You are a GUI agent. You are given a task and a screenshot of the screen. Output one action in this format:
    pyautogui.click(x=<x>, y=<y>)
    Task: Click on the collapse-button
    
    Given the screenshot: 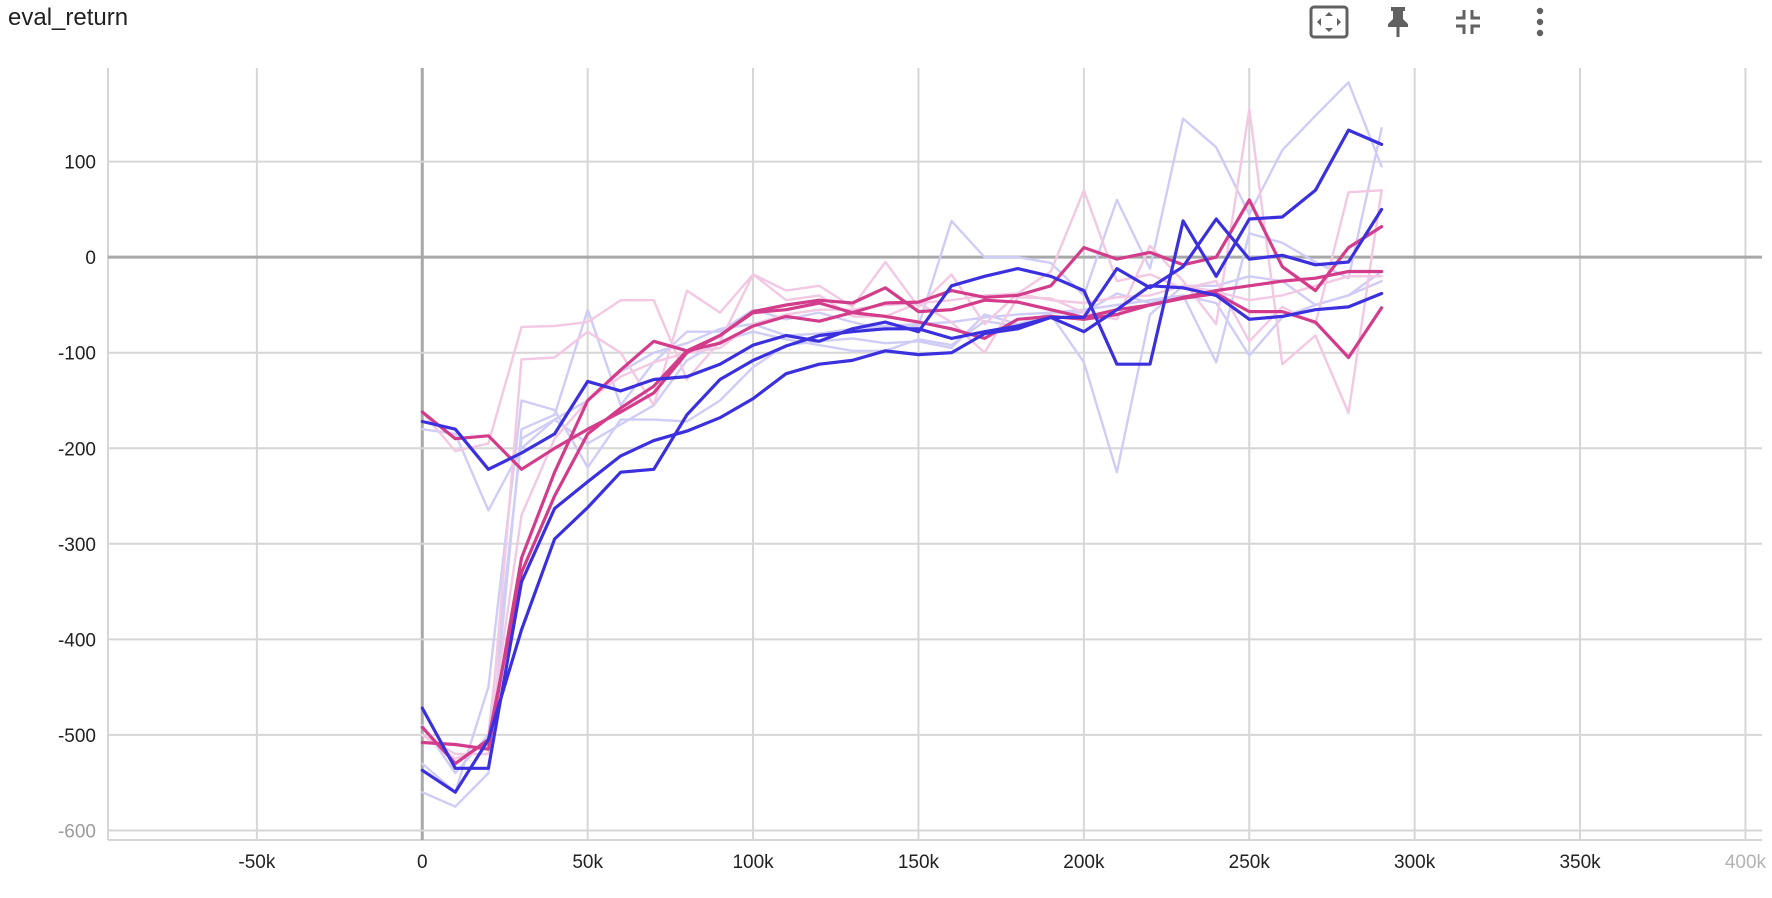 What is the action you would take?
    pyautogui.click(x=1468, y=22)
    